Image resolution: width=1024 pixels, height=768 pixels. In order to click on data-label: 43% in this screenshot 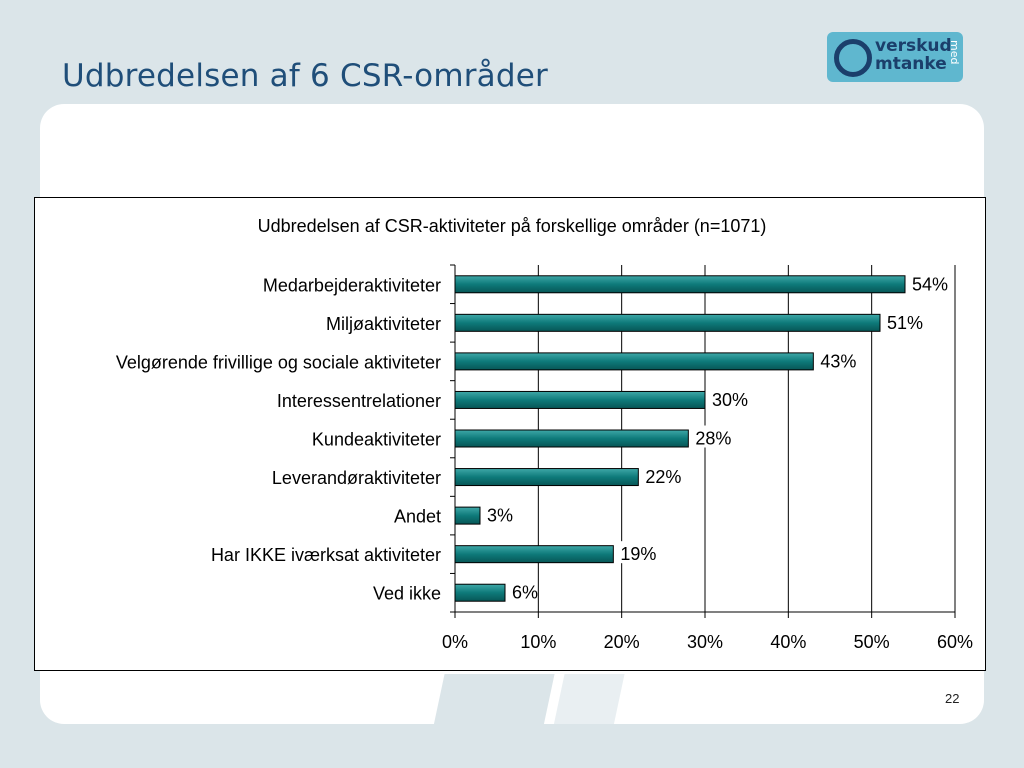, I will do `click(838, 361)`.